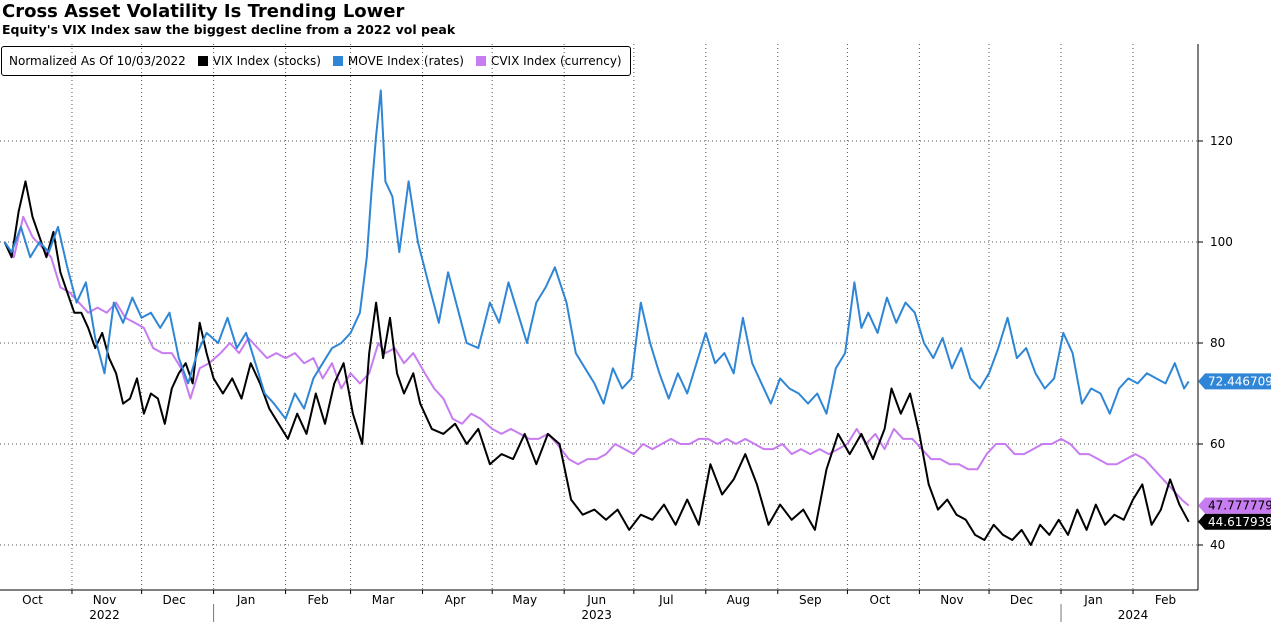 The width and height of the screenshot is (1271, 623). I want to click on legend-swatch-vix, so click(202, 61).